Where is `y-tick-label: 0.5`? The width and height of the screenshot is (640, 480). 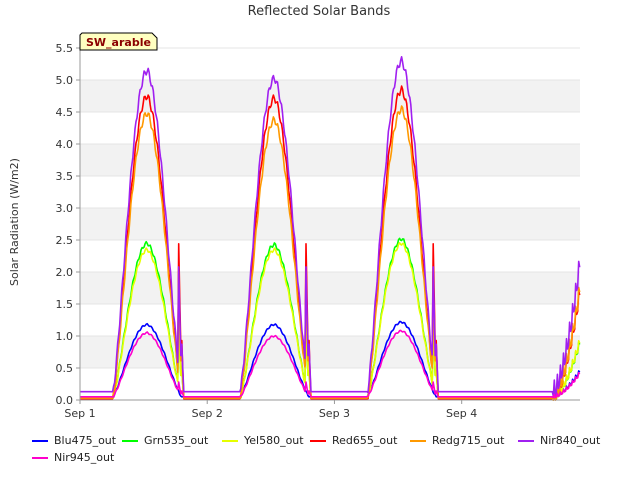
y-tick-label: 0.5 is located at coordinates (65, 368).